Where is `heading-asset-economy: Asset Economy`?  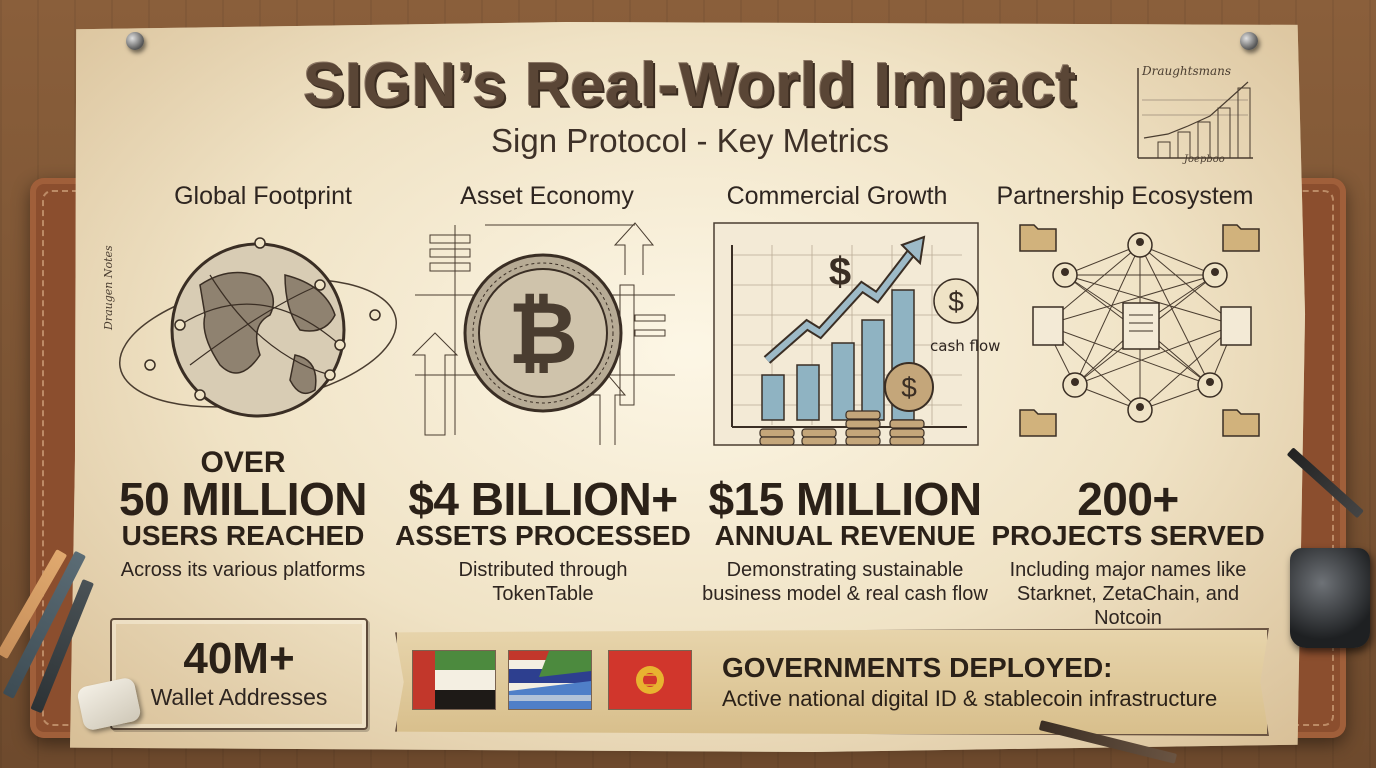 heading-asset-economy: Asset Economy is located at coordinates (547, 196).